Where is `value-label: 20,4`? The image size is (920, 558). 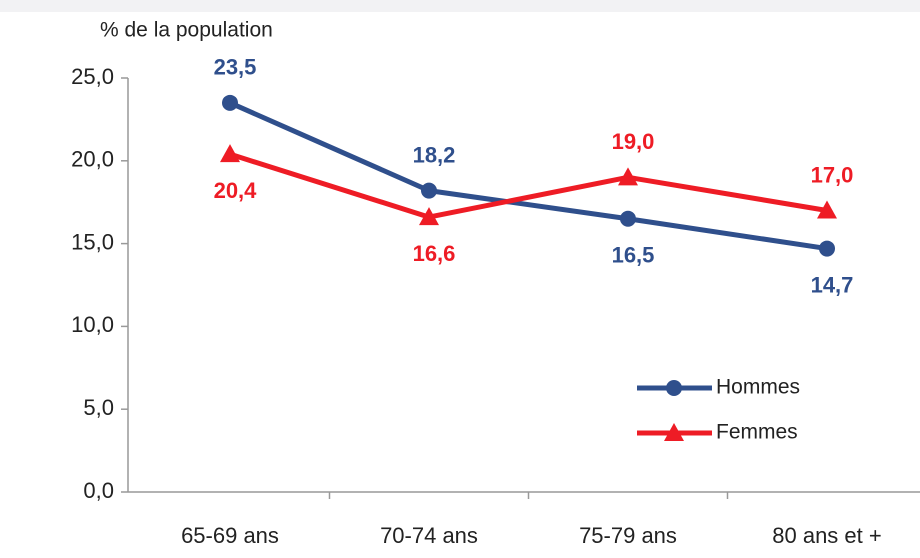 value-label: 20,4 is located at coordinates (236, 190).